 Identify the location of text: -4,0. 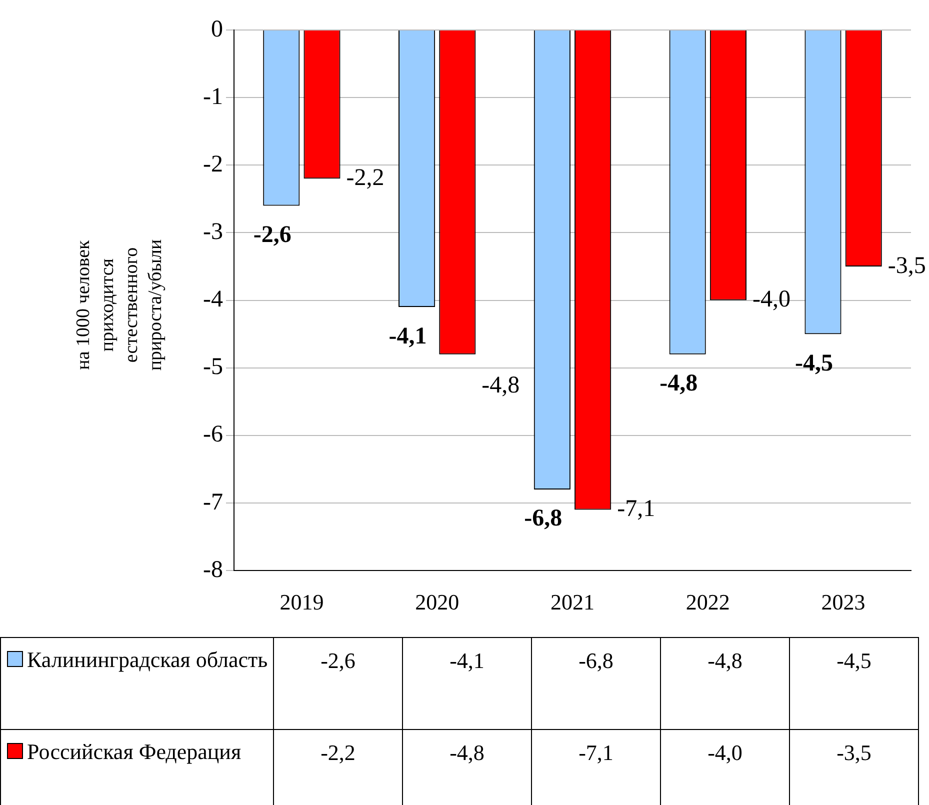
(771, 299).